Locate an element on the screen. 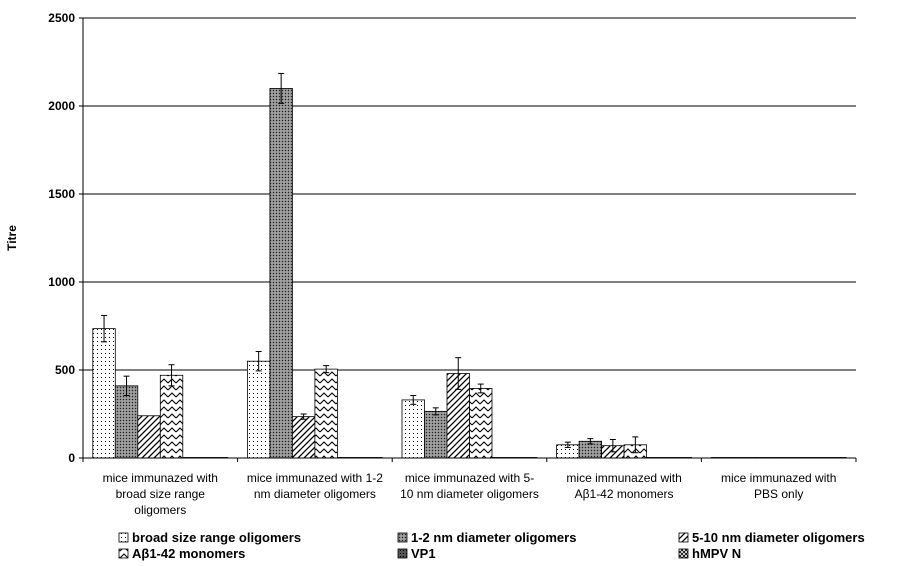  y-tick-label: 2000 is located at coordinates (61, 106).